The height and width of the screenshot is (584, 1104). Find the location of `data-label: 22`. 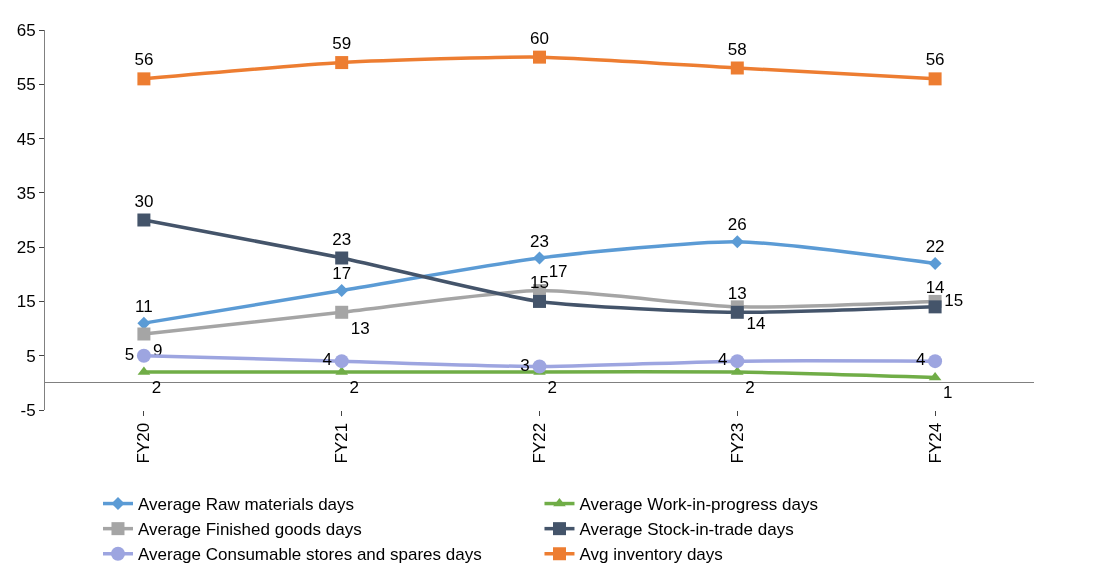

data-label: 22 is located at coordinates (935, 246).